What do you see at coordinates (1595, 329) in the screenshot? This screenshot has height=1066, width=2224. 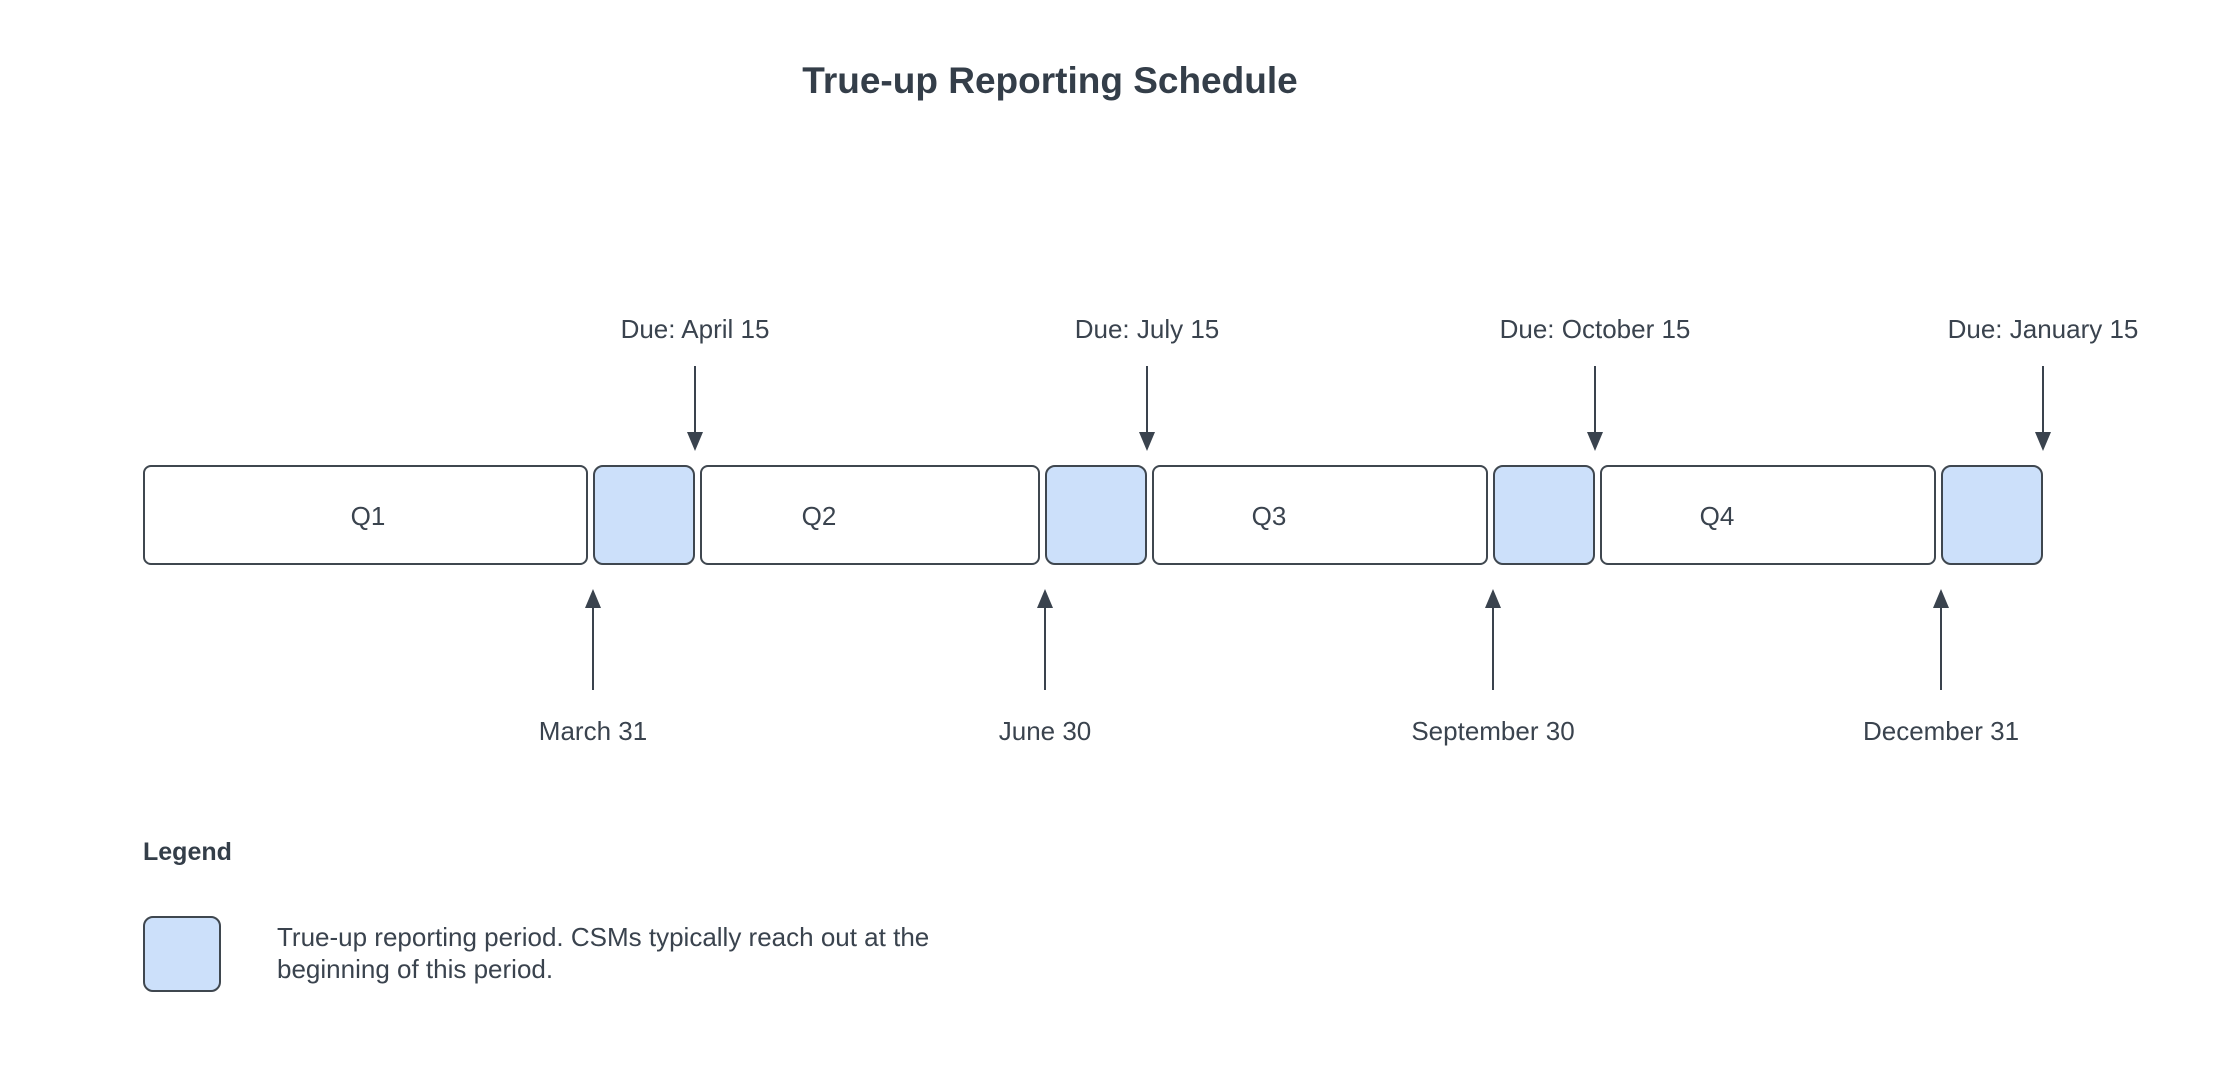 I see `due-date-label-october: Due: October 15` at bounding box center [1595, 329].